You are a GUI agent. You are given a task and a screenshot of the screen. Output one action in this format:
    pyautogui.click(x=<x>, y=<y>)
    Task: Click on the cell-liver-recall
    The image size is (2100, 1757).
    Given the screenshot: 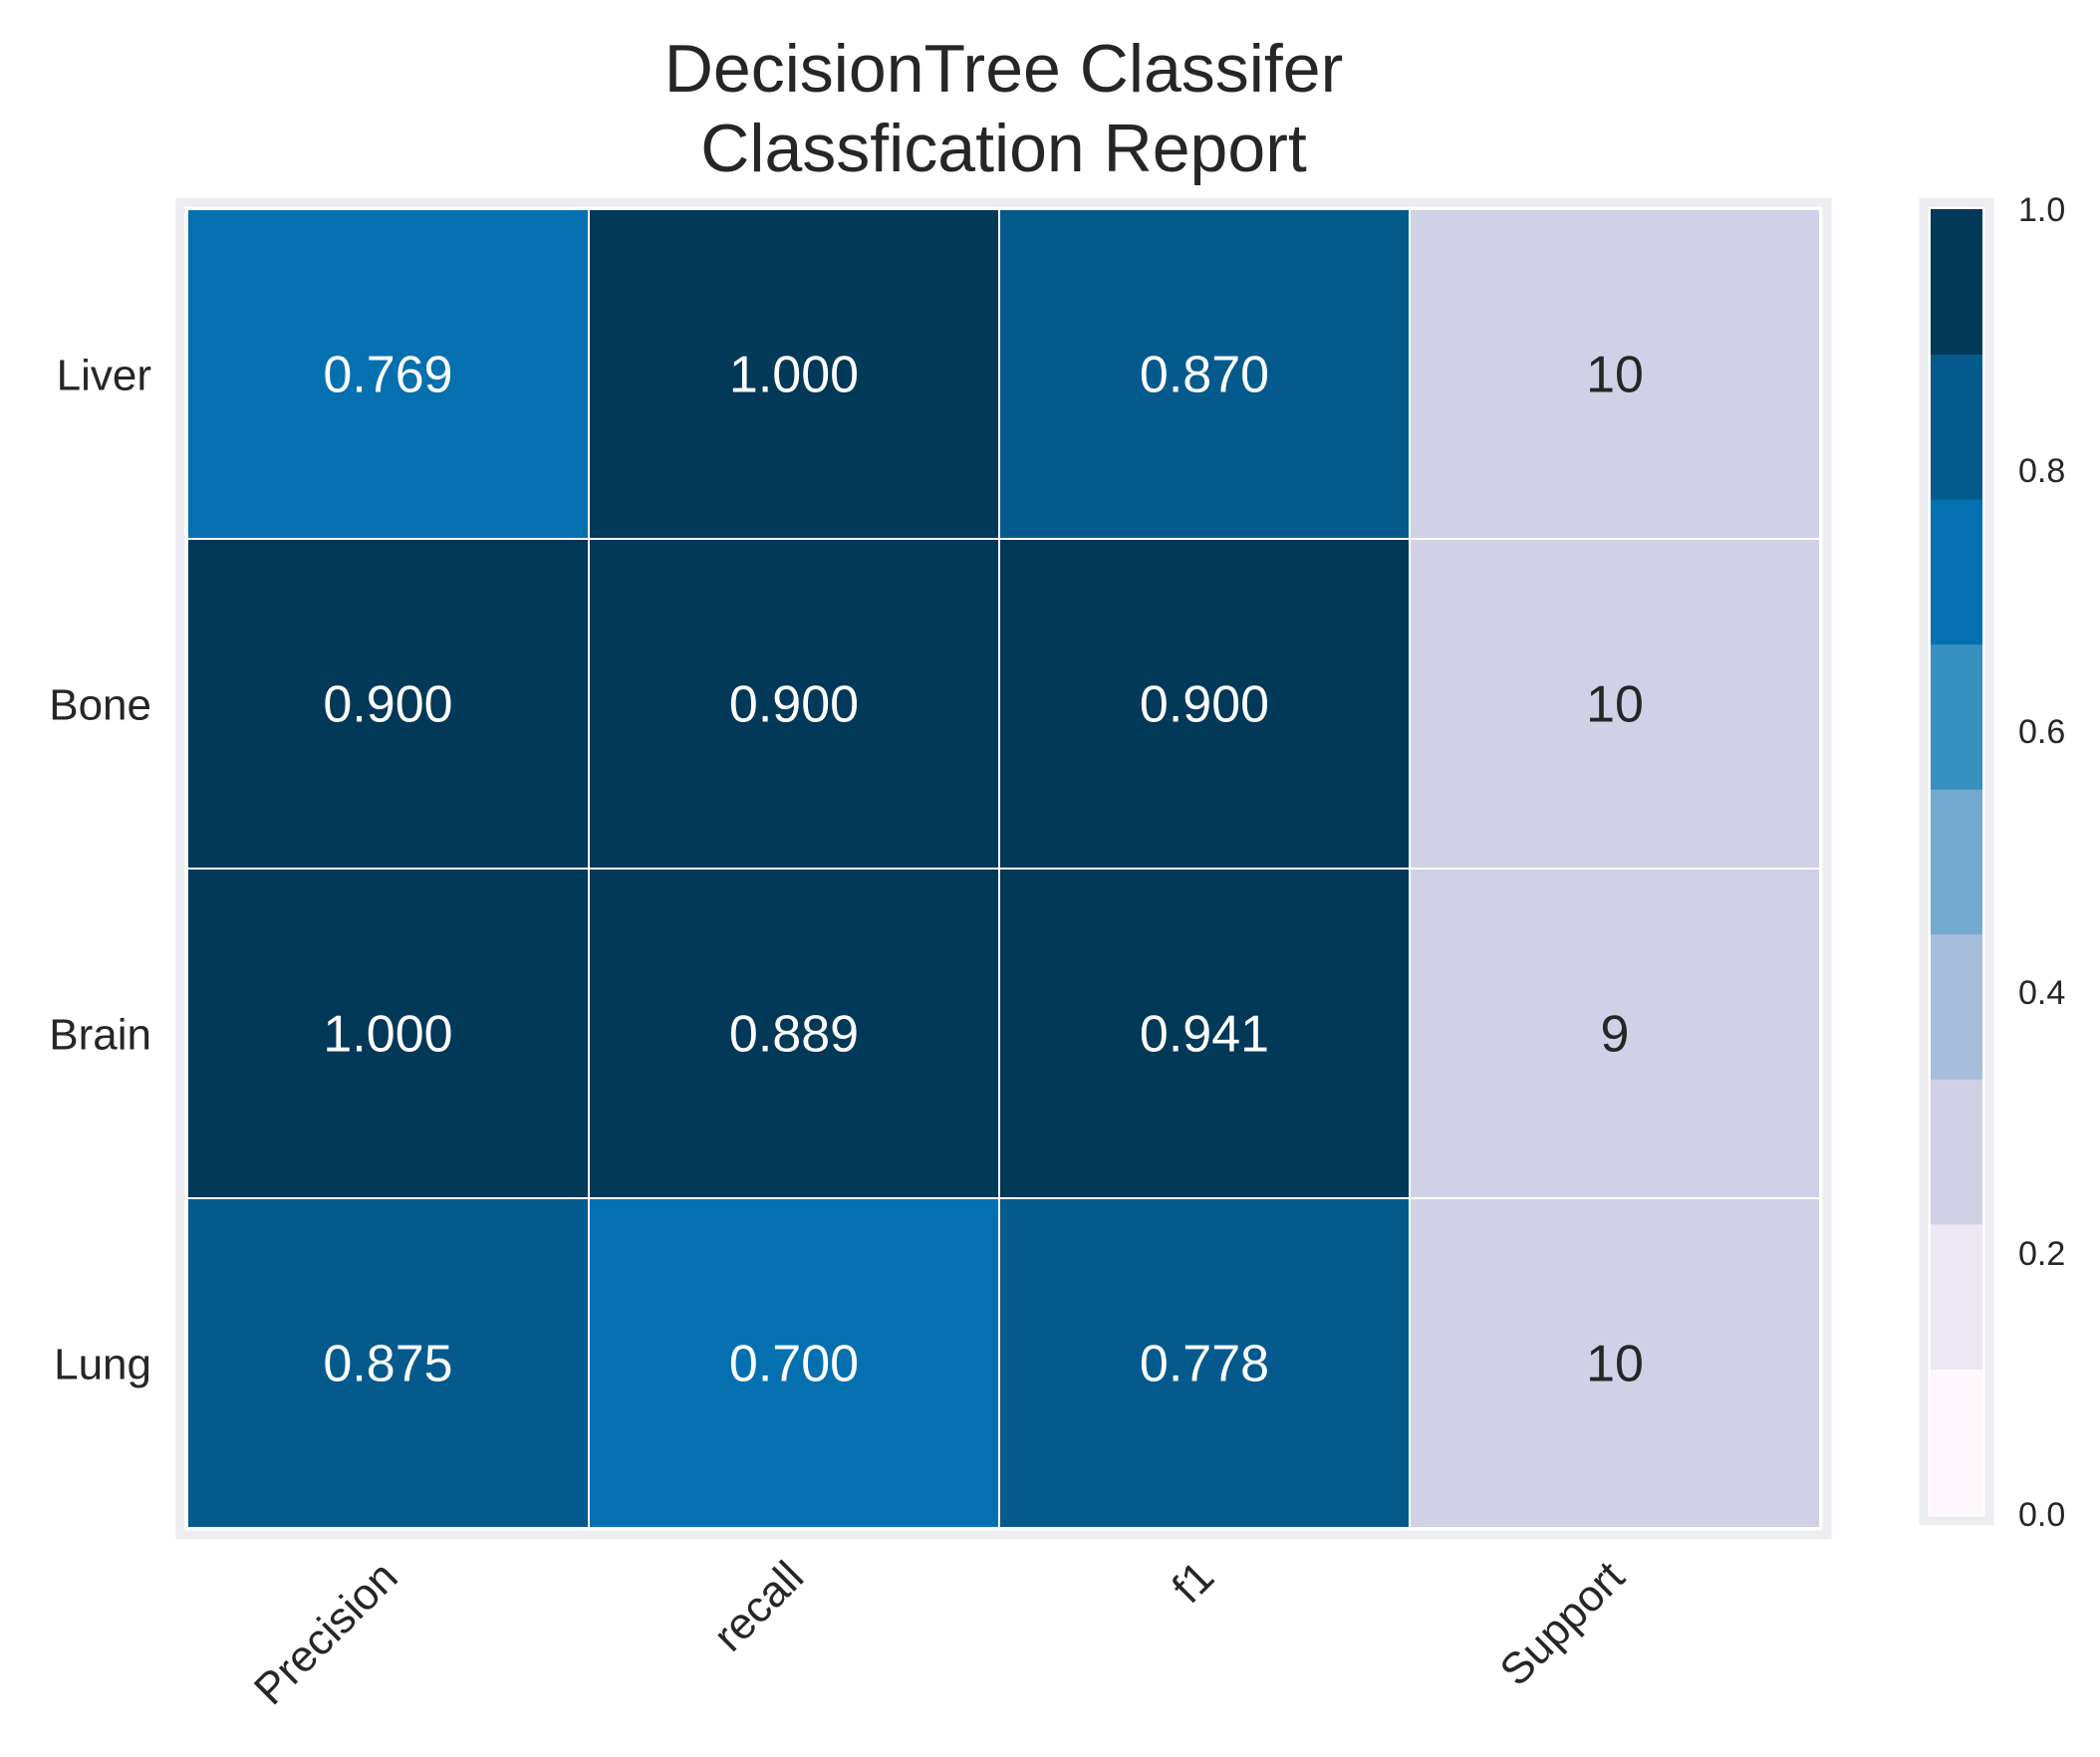 What is the action you would take?
    pyautogui.click(x=794, y=374)
    